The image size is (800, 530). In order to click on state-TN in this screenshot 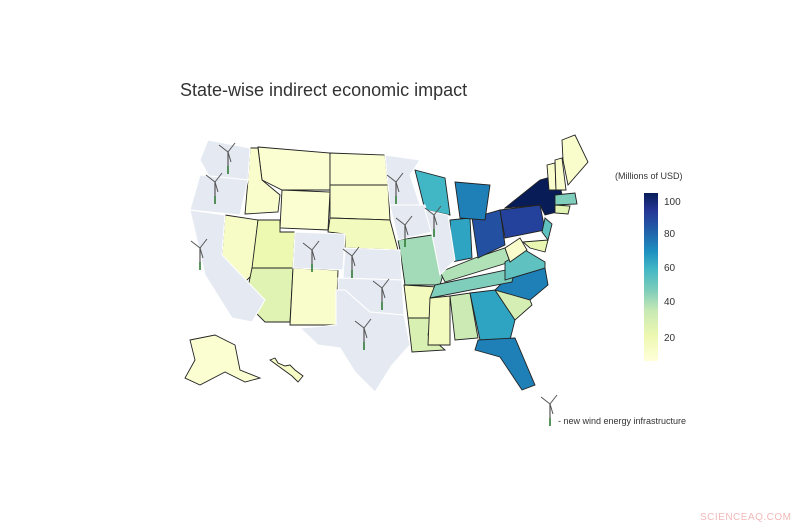, I will do `click(472, 283)`.